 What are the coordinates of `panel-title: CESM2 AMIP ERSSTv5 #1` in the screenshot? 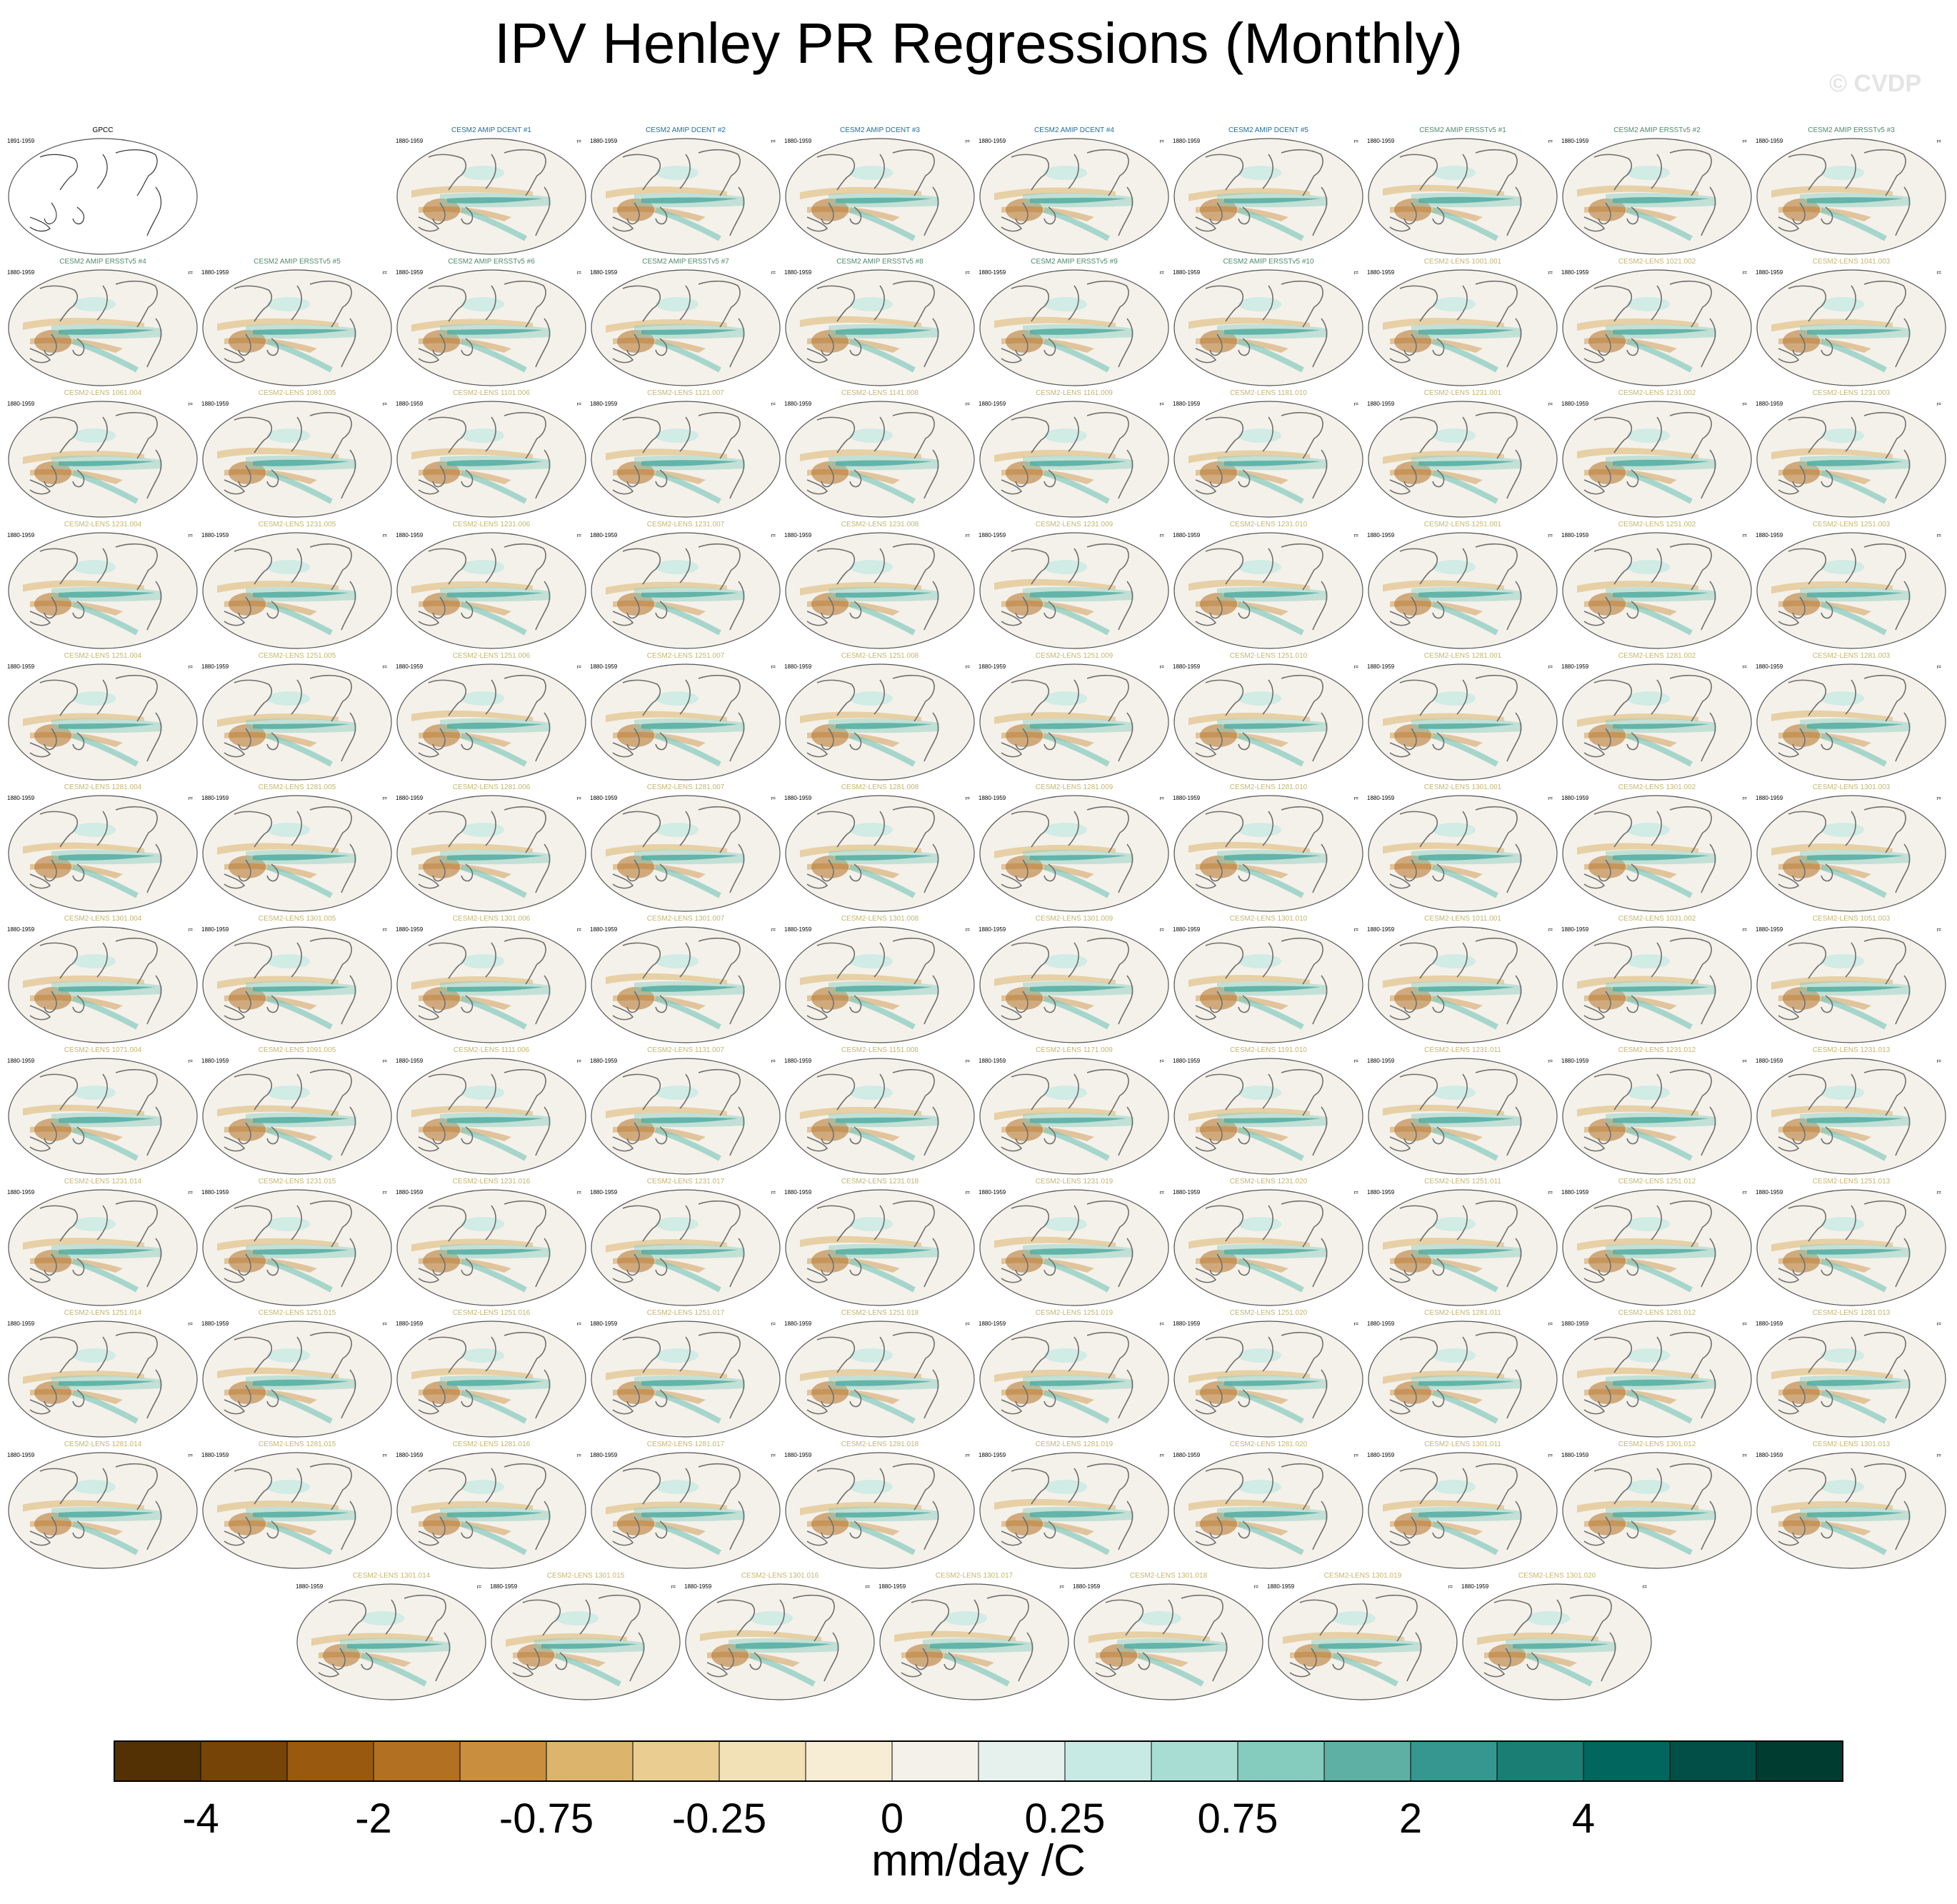 It's located at (1462, 130).